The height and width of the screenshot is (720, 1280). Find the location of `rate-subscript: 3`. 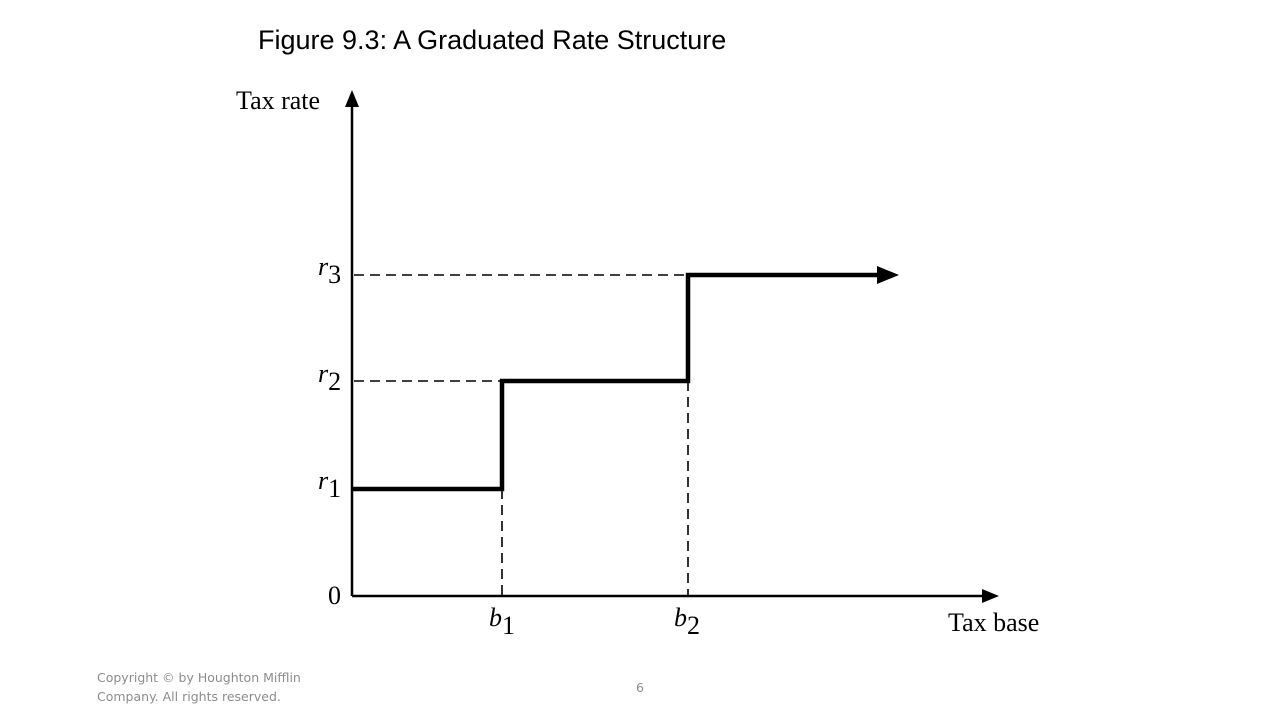

rate-subscript: 3 is located at coordinates (334, 274).